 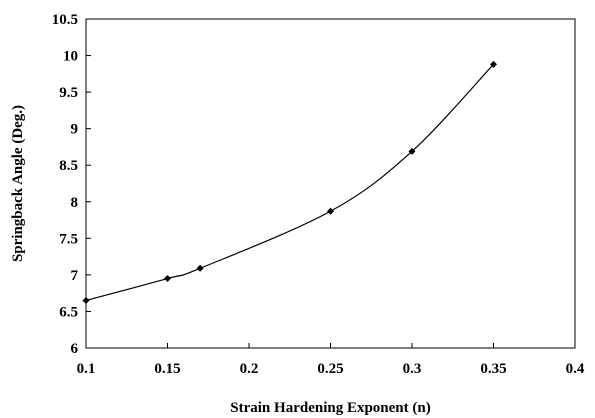 I want to click on x-tick-label: 0.2, so click(x=249, y=369).